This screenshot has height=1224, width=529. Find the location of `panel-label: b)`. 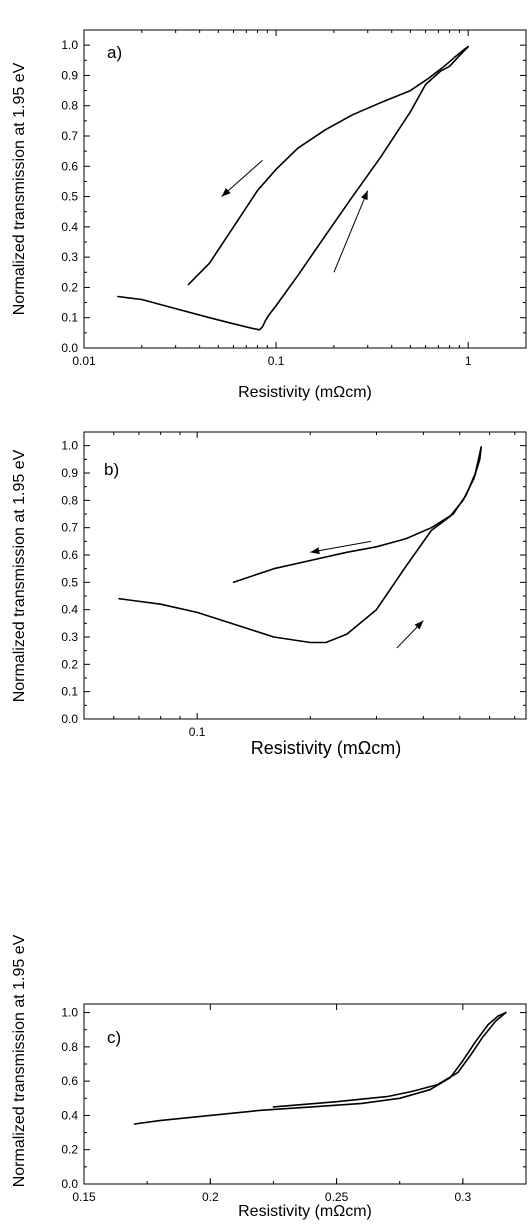

panel-label: b) is located at coordinates (111, 469).